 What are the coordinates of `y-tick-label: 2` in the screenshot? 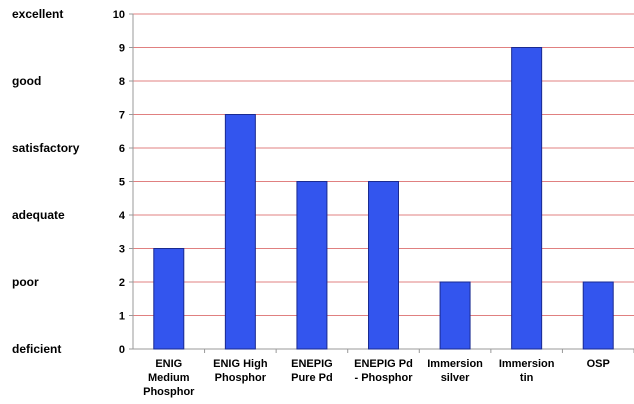 It's located at (122, 283).